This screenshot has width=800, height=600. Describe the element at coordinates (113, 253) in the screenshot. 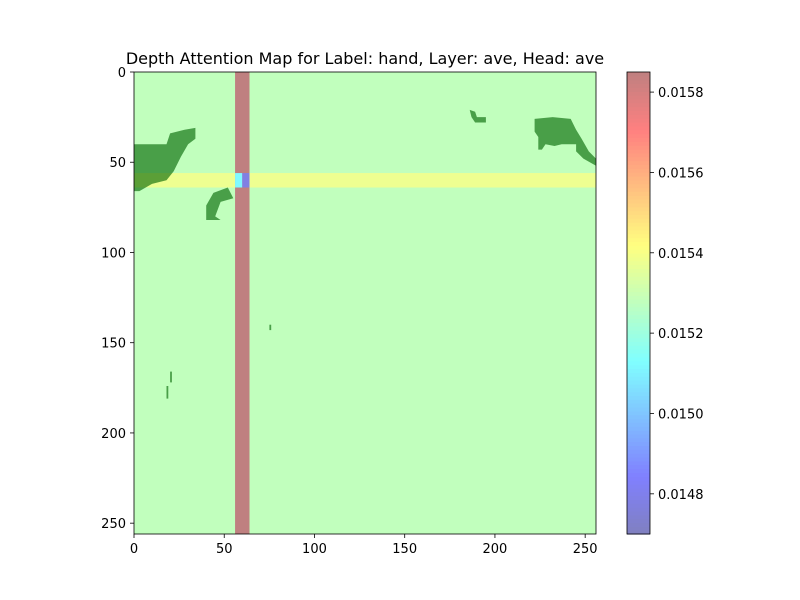

I see `y-tick-label: 100` at that location.